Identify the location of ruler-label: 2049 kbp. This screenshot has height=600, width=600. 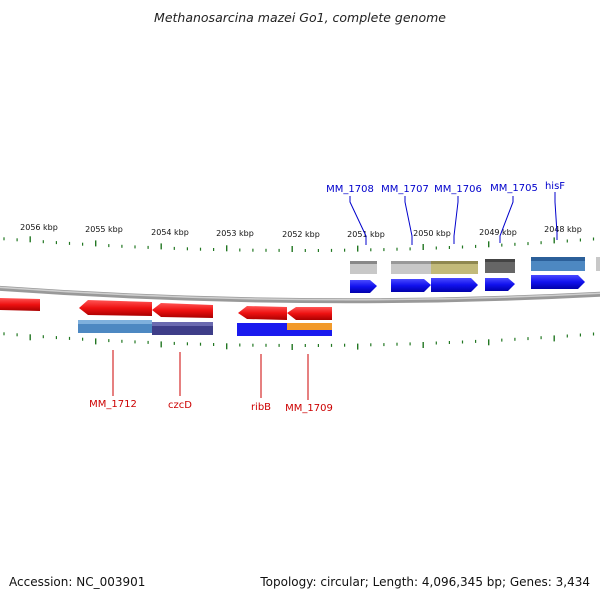
(498, 232).